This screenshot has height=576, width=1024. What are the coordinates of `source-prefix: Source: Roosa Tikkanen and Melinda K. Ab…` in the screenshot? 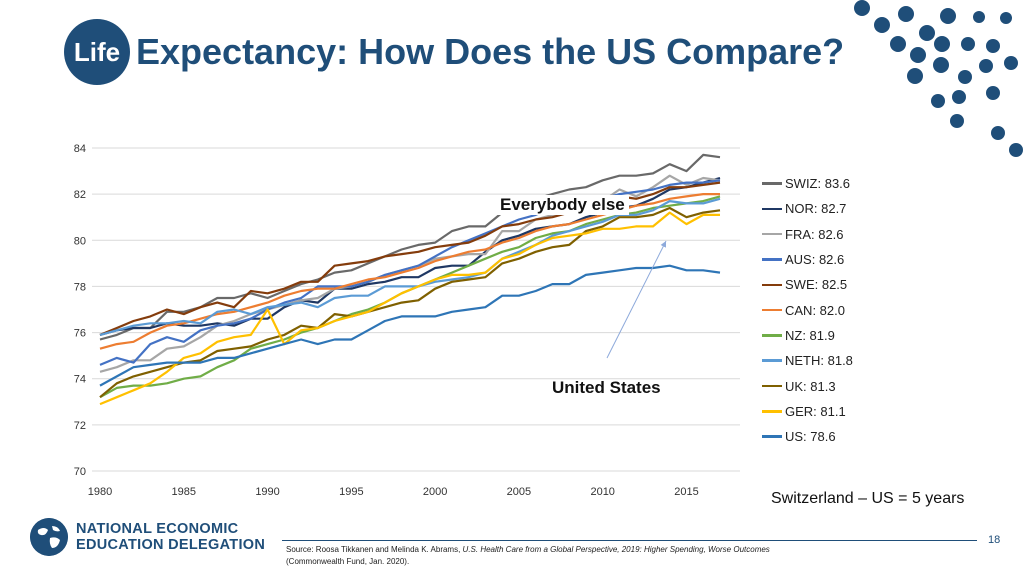 It's located at (374, 549).